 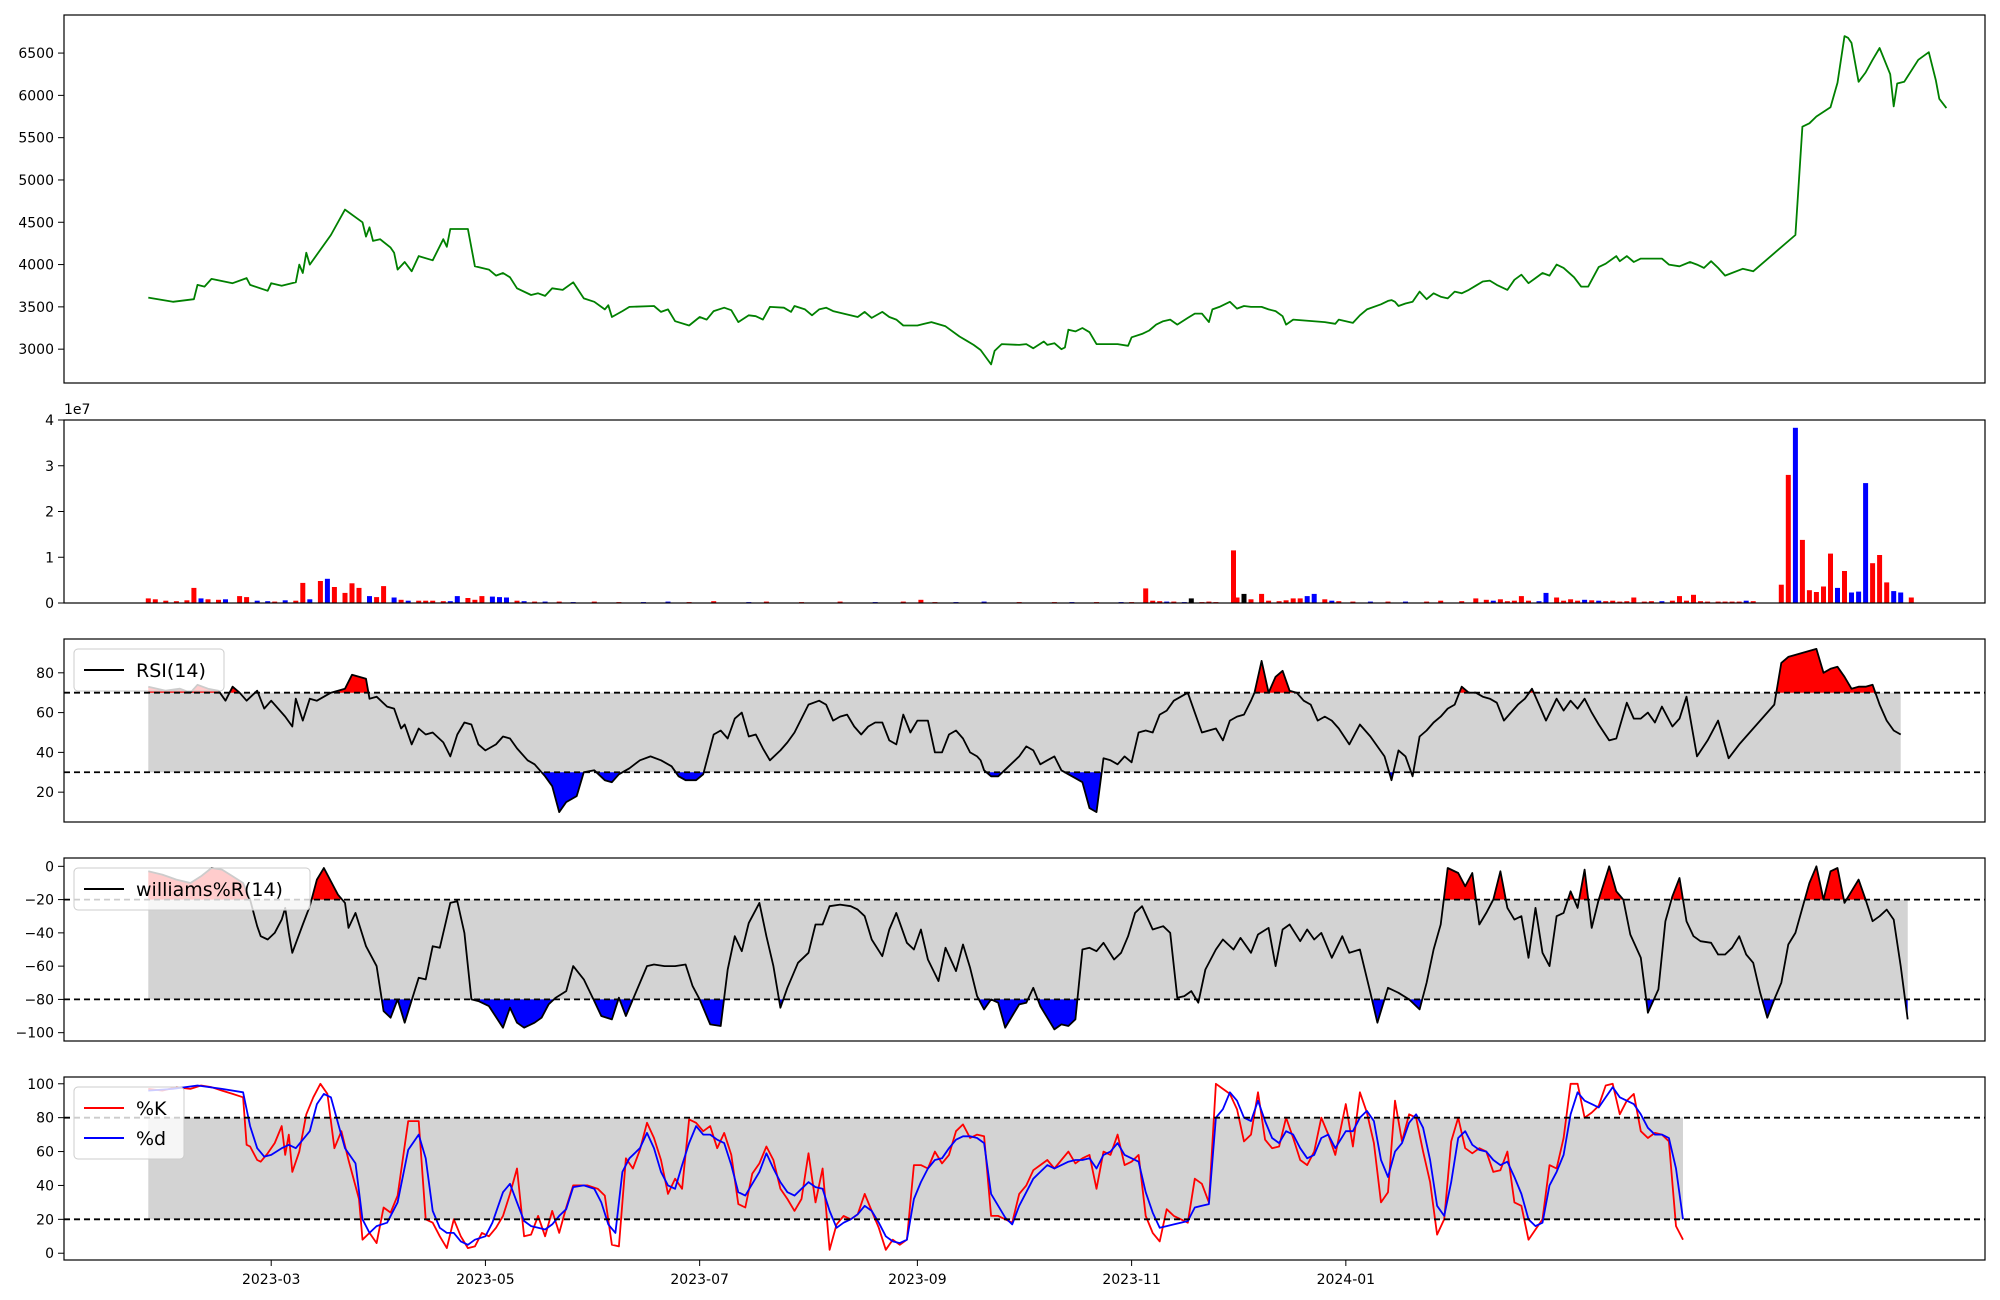 I want to click on legend-label: %K, so click(x=151, y=1109).